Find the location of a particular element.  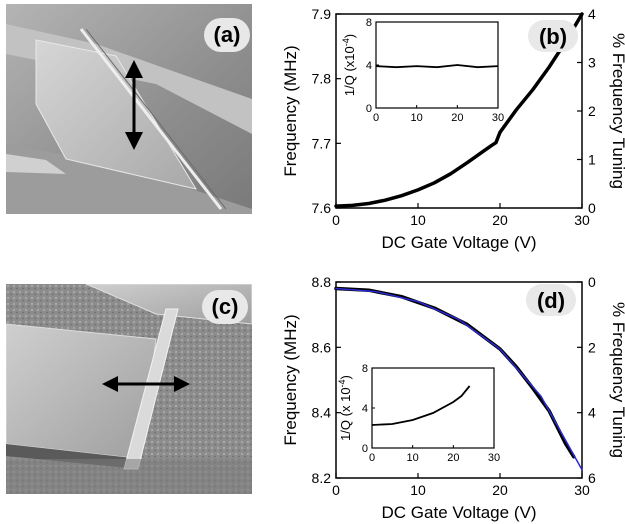

chart-d-ytick-label: 8.2 is located at coordinates (322, 478).